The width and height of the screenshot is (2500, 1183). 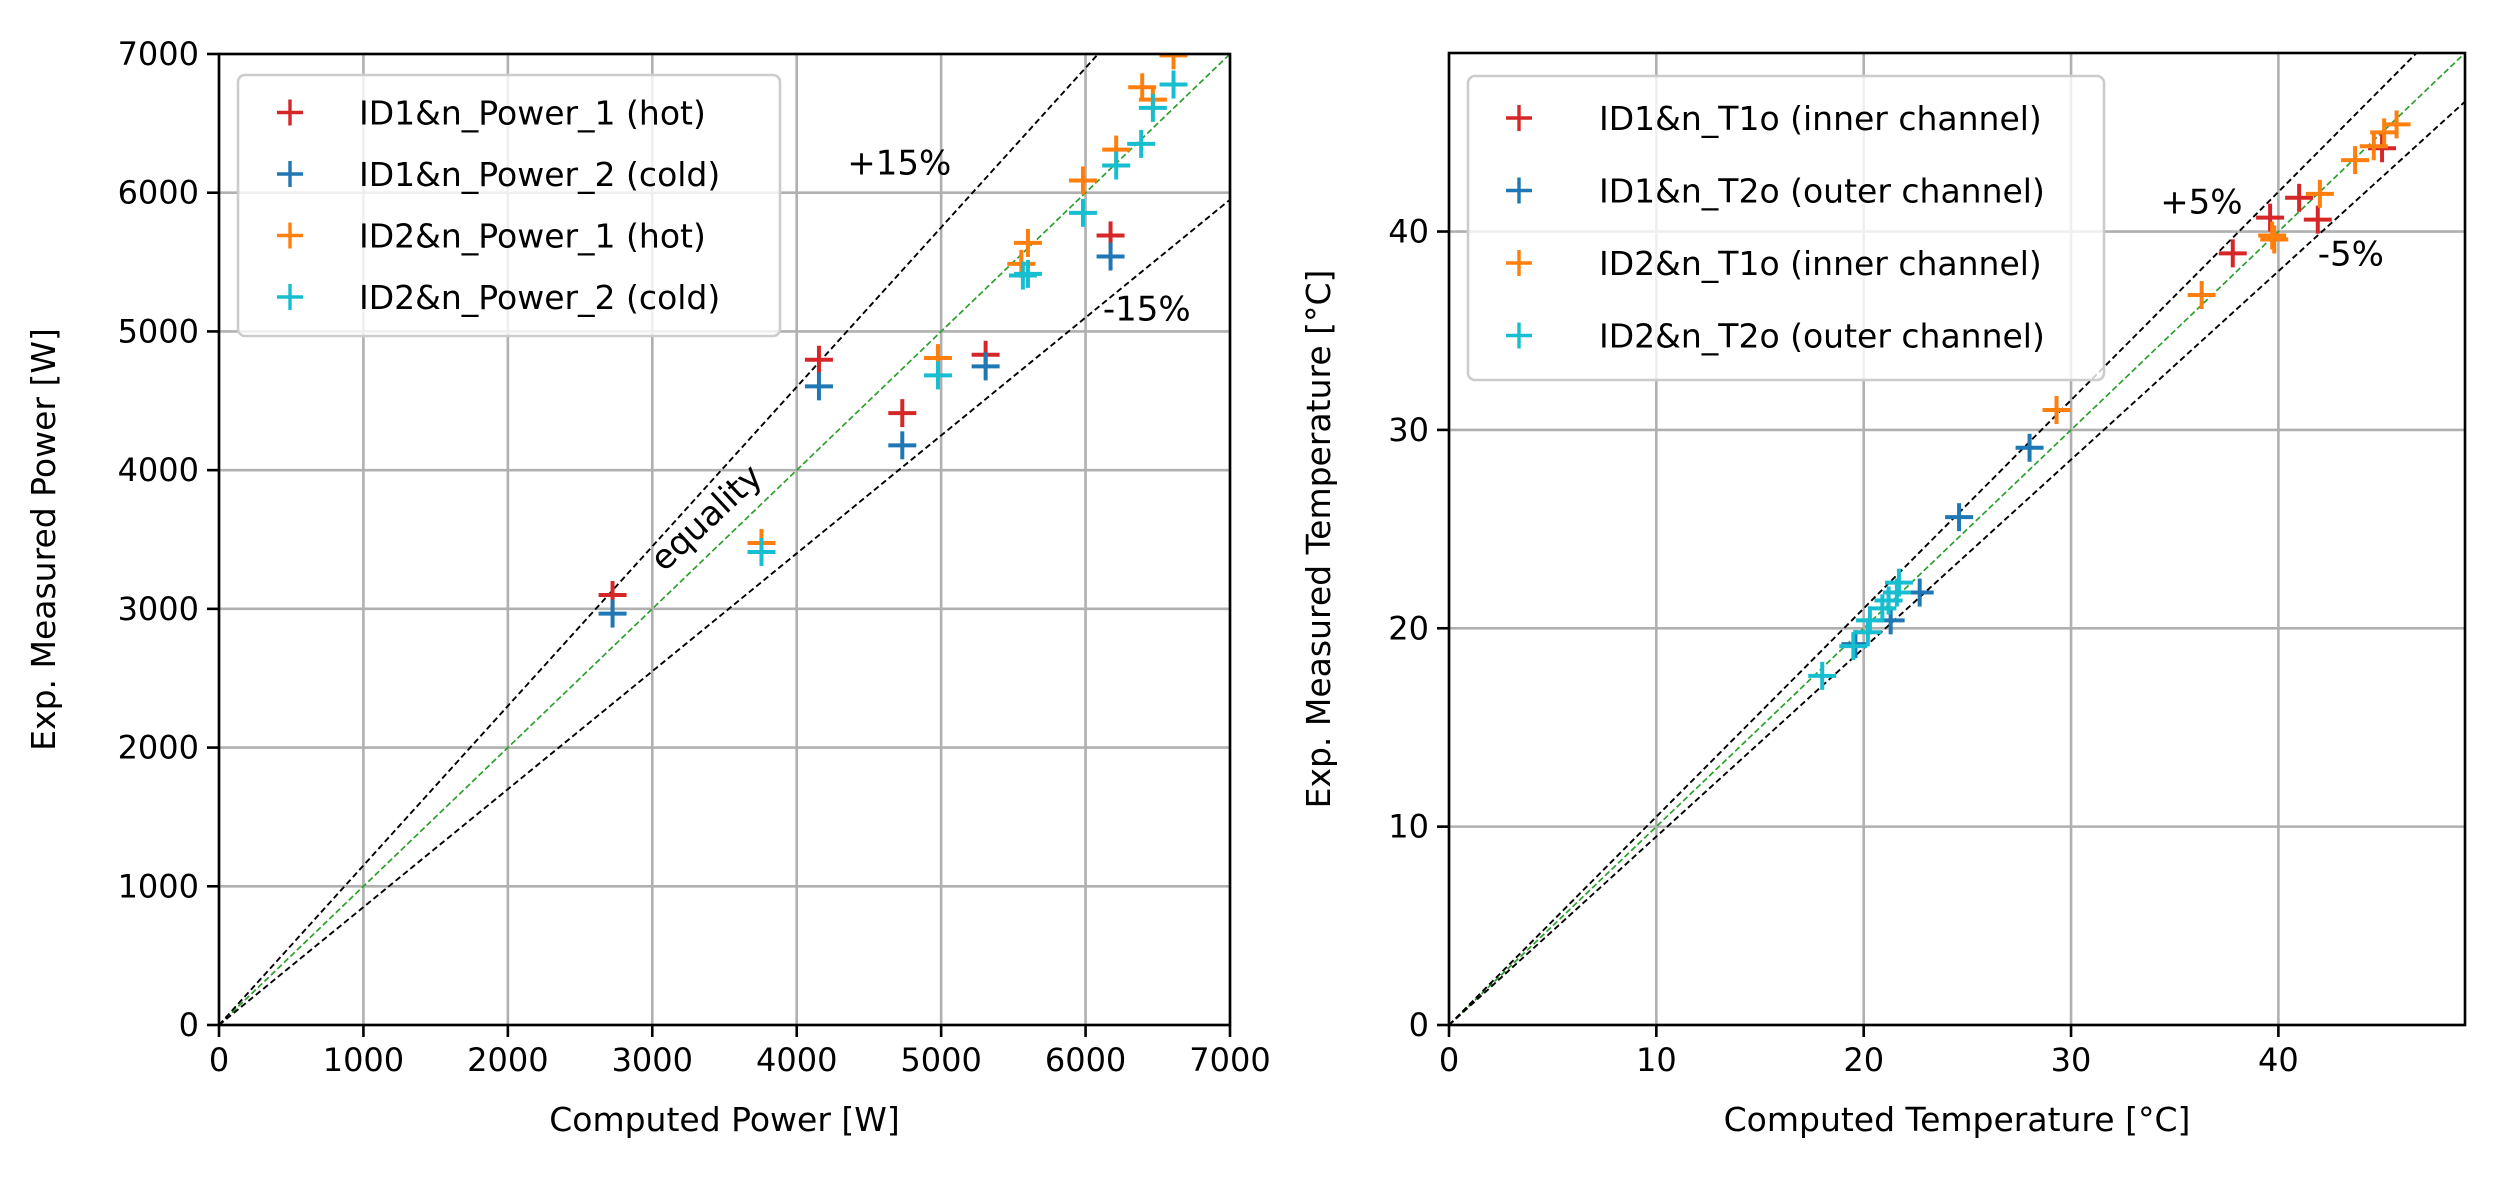 What do you see at coordinates (158, 470) in the screenshot?
I see `y-tick-label: 4000` at bounding box center [158, 470].